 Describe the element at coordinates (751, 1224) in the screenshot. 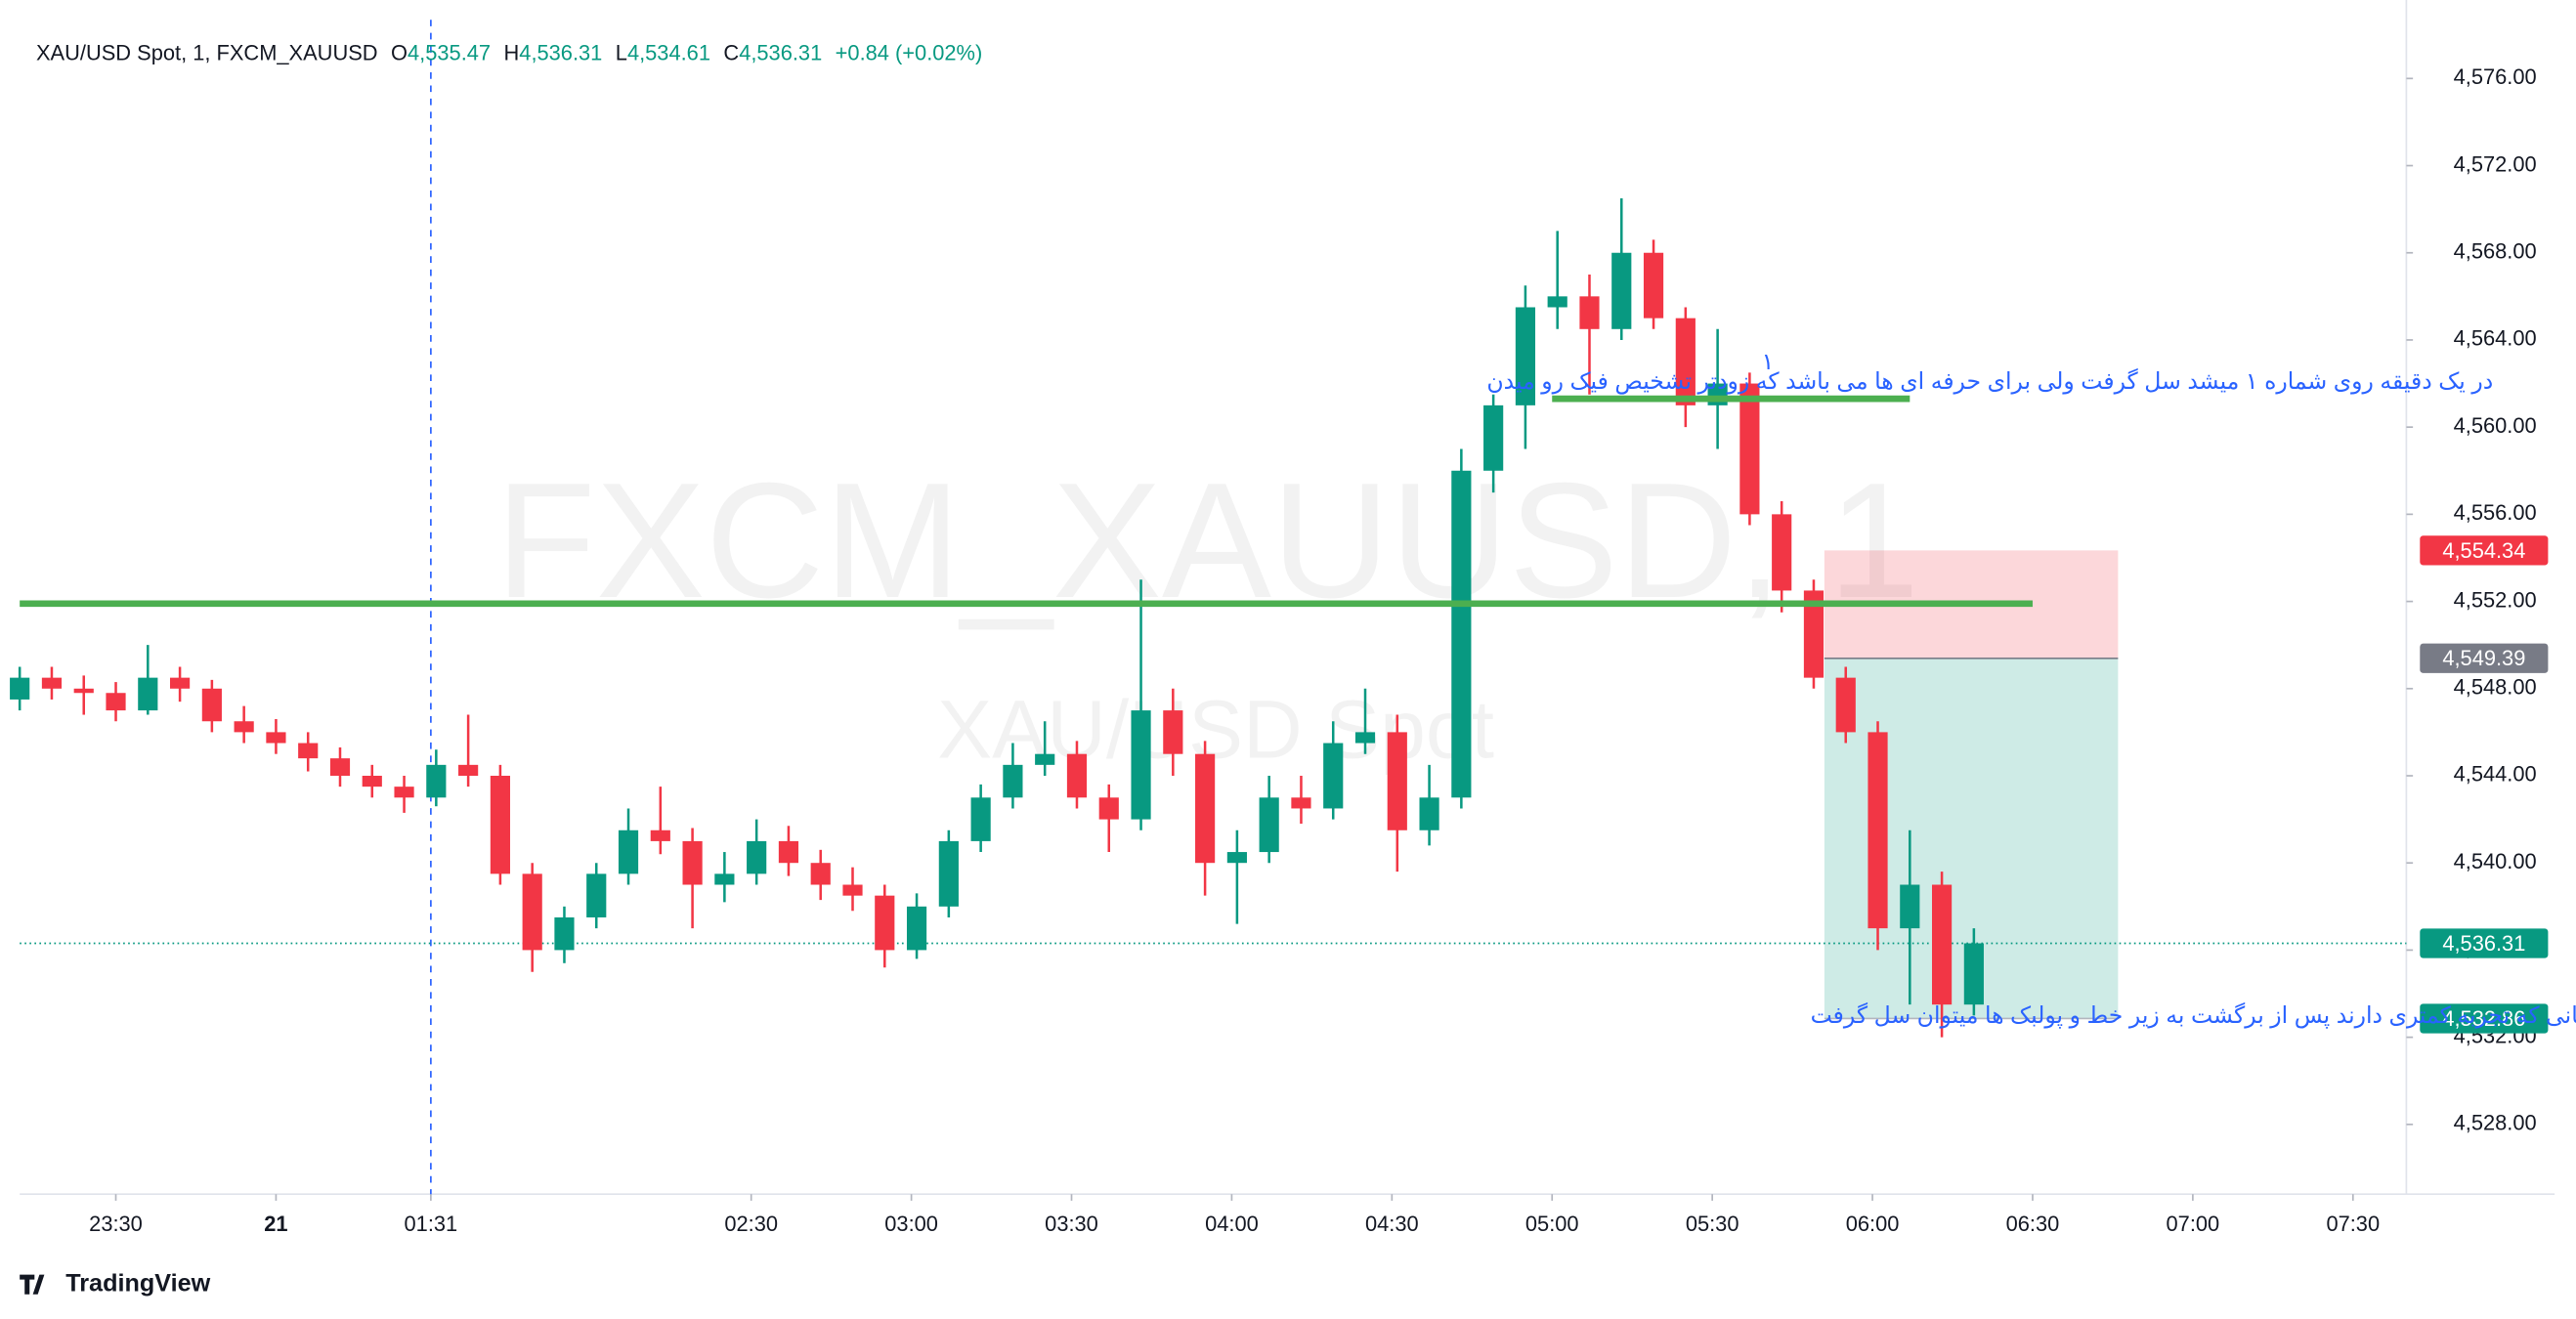

I see `x-tick-label: 02:30` at that location.